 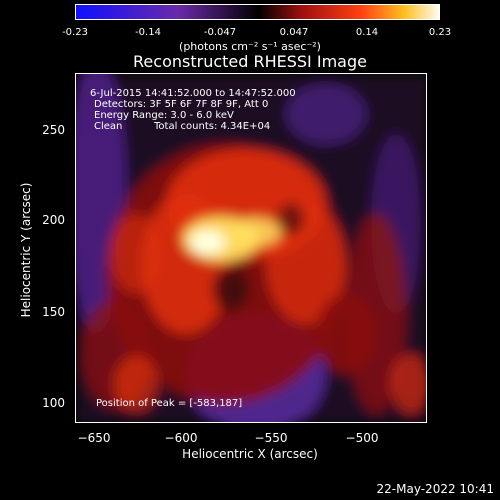 What do you see at coordinates (362, 438) in the screenshot?
I see `x-tick-label: −500` at bounding box center [362, 438].